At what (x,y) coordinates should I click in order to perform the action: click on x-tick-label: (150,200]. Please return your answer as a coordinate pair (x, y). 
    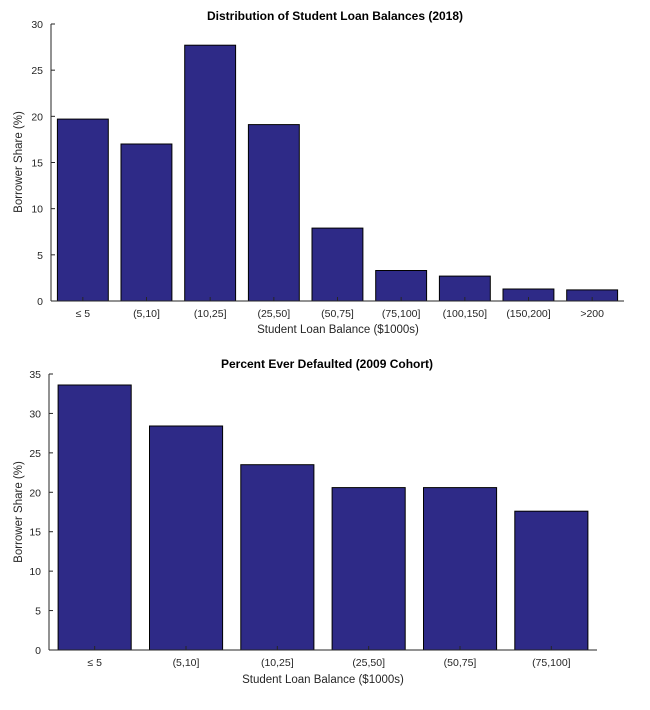
    Looking at the image, I should click on (528, 314).